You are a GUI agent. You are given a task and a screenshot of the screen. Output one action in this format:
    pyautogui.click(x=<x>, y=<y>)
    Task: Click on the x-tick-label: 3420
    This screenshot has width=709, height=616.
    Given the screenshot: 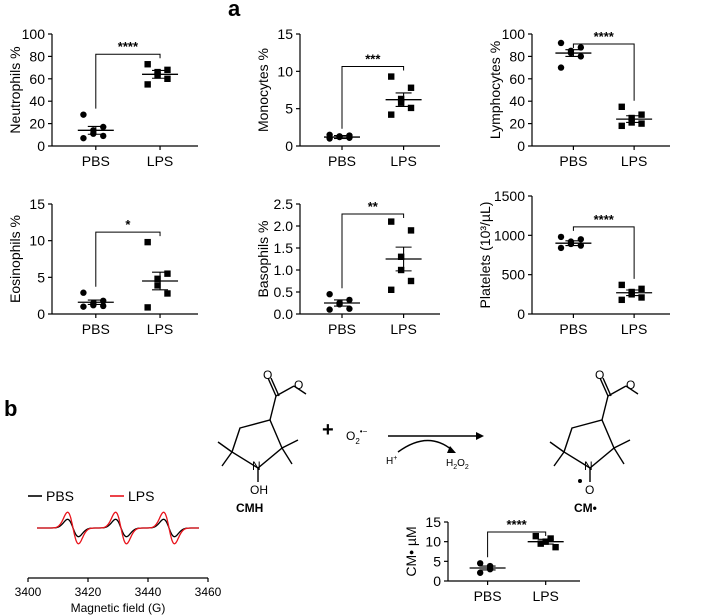 What is the action you would take?
    pyautogui.click(x=88, y=592)
    